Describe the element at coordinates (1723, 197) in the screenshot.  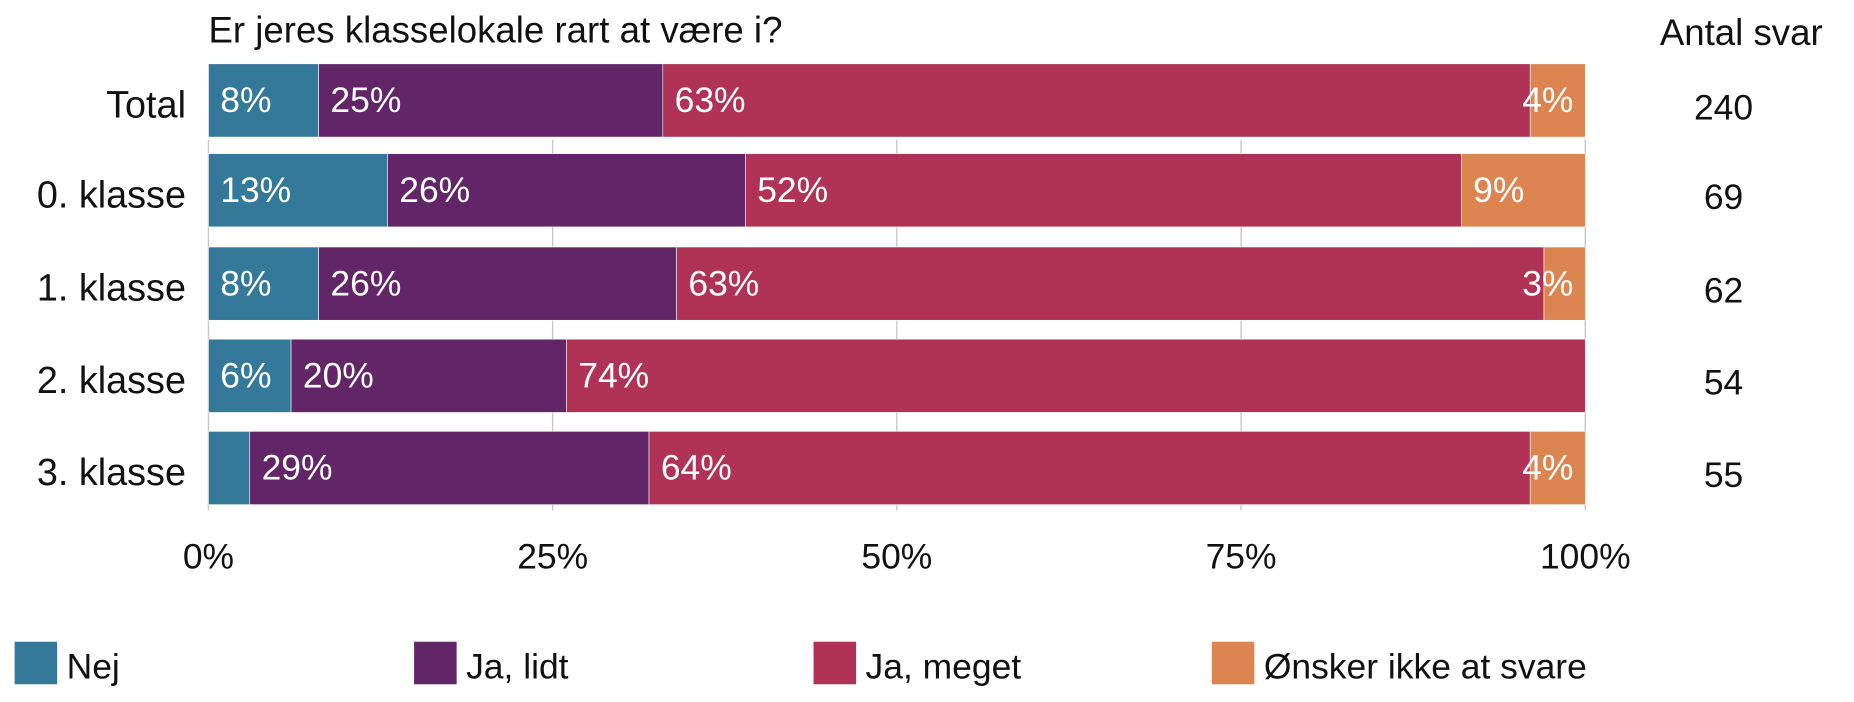
I see `count-label: 69` at that location.